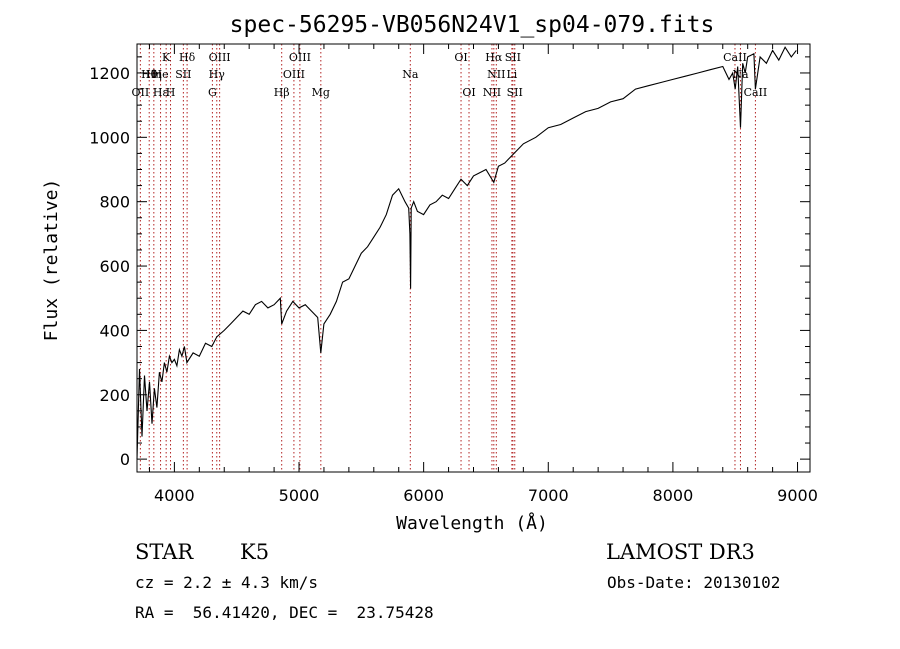 The image size is (900, 649). Describe the element at coordinates (740, 74) in the screenshot. I see `line-label-26: Na` at that location.